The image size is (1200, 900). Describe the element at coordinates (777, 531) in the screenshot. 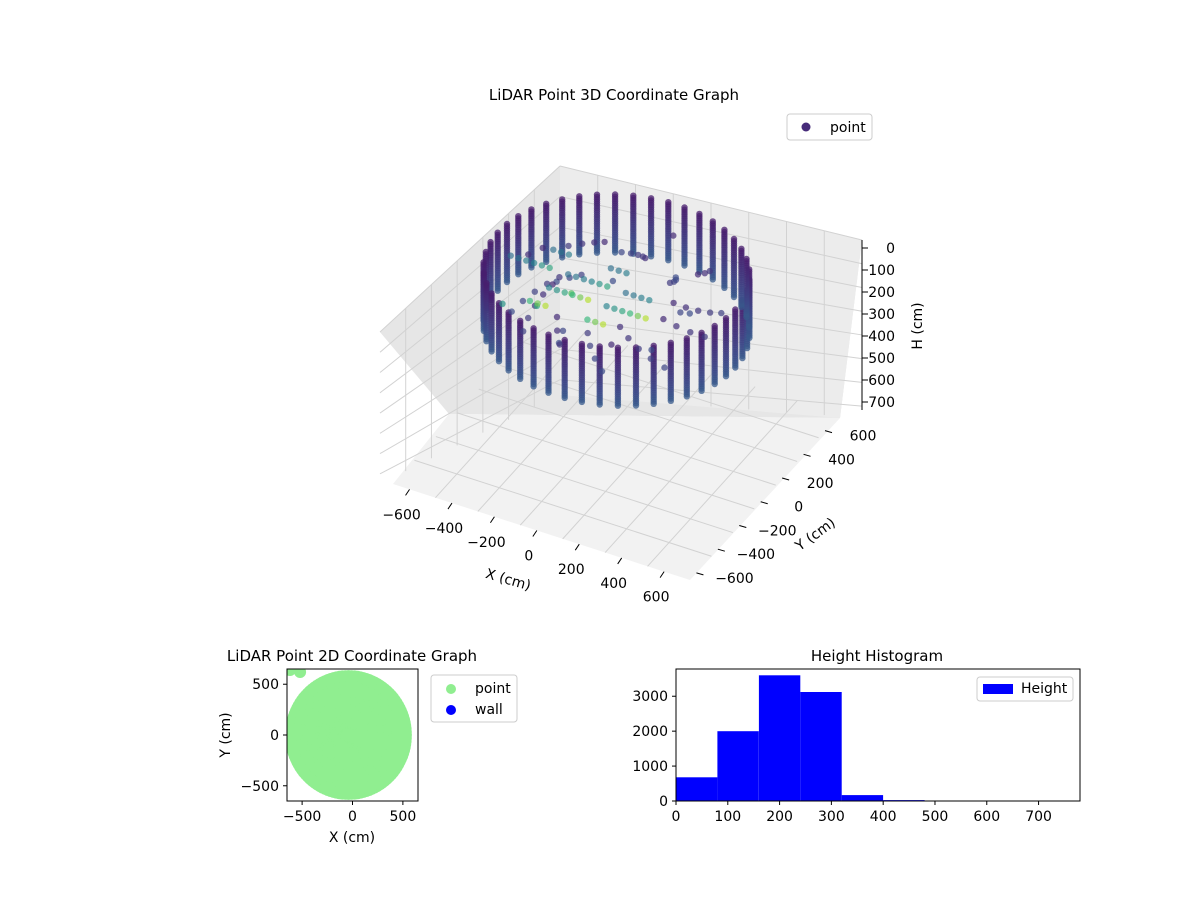

I see `y-tick-label-3d: −200` at that location.